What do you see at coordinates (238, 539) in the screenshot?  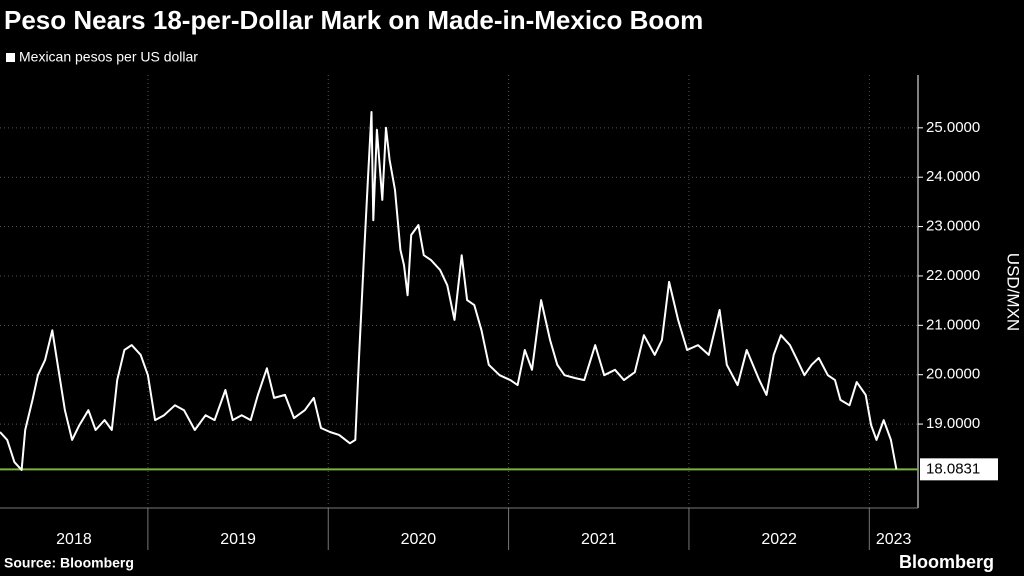 I see `x-tick-label: 2019` at bounding box center [238, 539].